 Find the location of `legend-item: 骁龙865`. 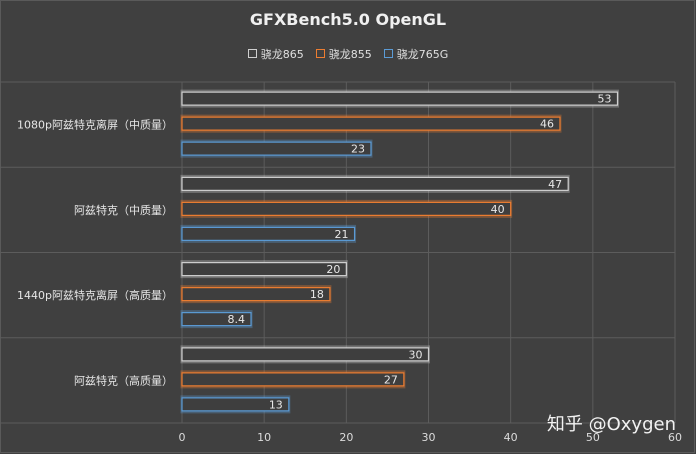

legend-item: 骁龙865 is located at coordinates (275, 54).